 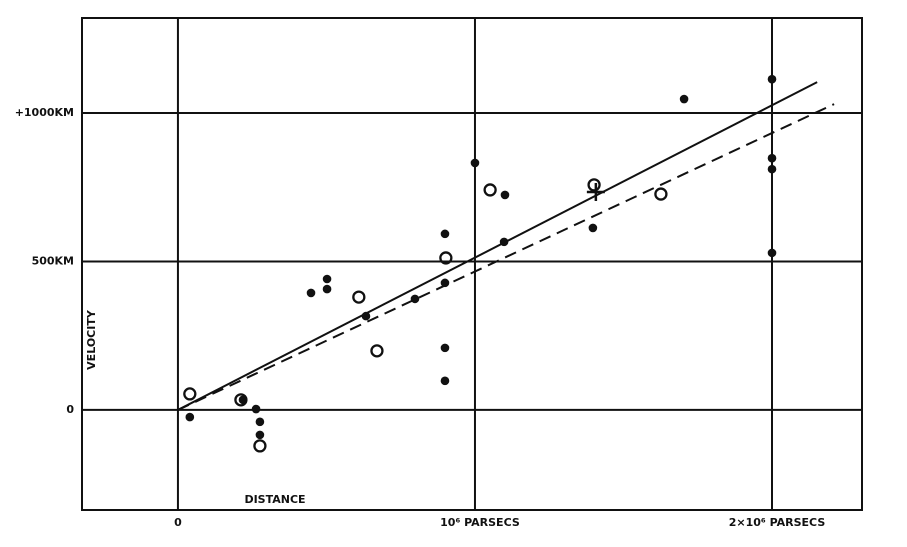 I want to click on y-tick-label: 0, so click(x=70, y=409).